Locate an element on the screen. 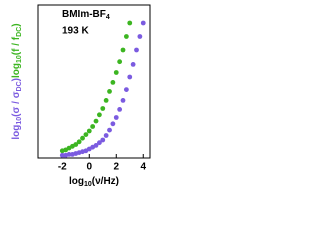  chart-title: BMIm-BF4 is located at coordinates (86, 15).